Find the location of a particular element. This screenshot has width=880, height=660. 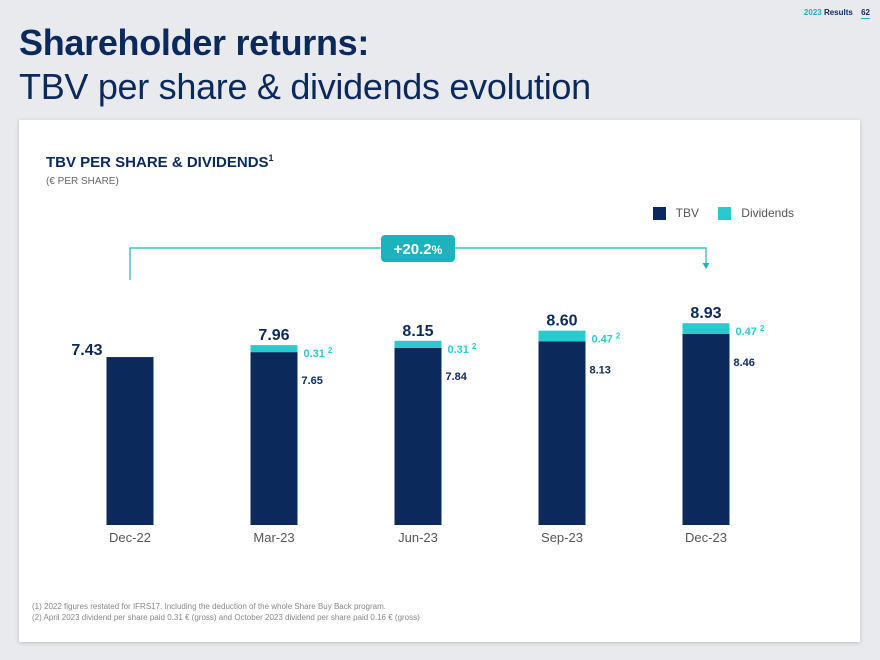

chart-title: TBV PER SHARE & DIVIDENDS1 is located at coordinates (160, 162).